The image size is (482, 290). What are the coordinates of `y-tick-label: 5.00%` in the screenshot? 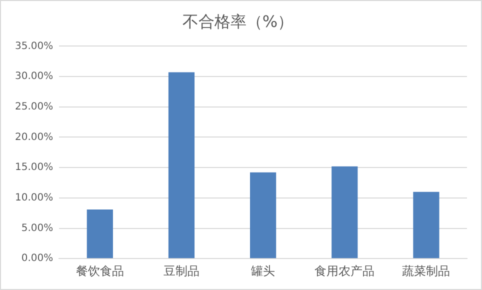 It's located at (37, 228).